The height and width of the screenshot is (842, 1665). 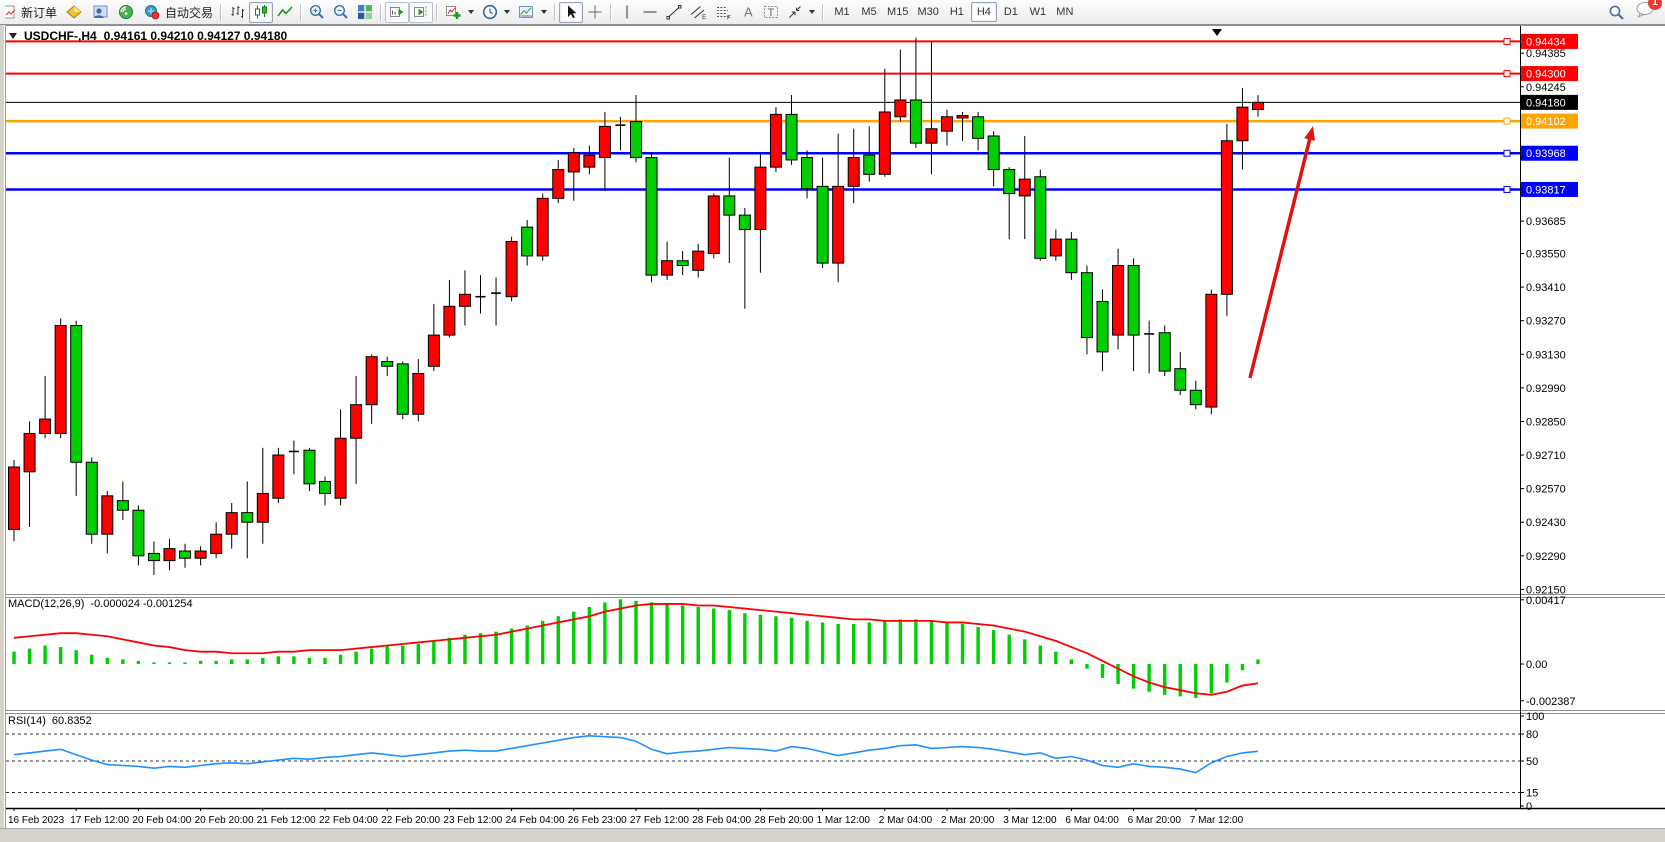 What do you see at coordinates (968, 820) in the screenshot?
I see `time-tick-label: 2 Mar 20:00` at bounding box center [968, 820].